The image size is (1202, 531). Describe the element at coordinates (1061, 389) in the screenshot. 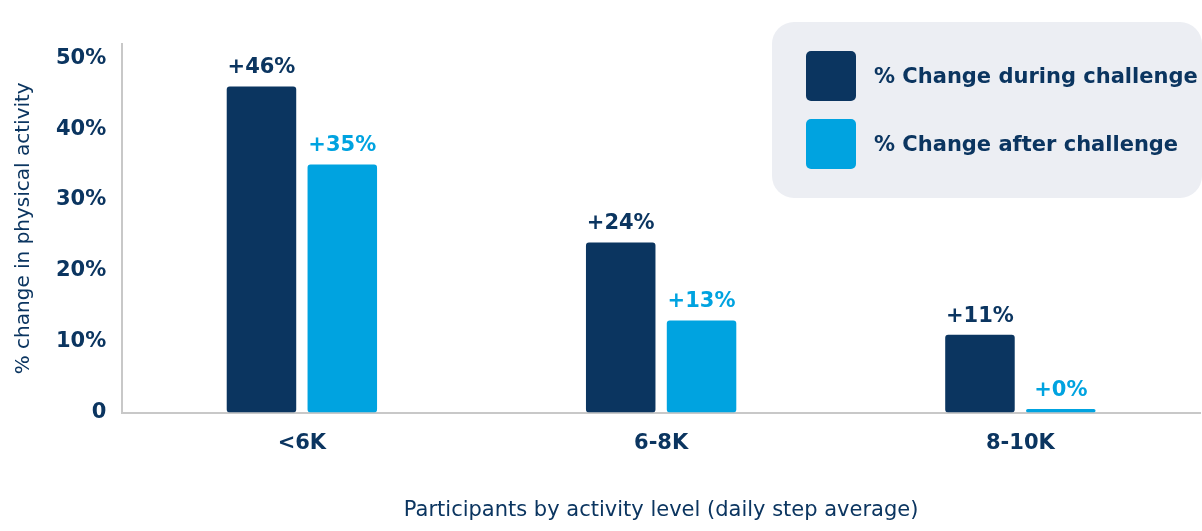

I see `data-label: +0%` at that location.